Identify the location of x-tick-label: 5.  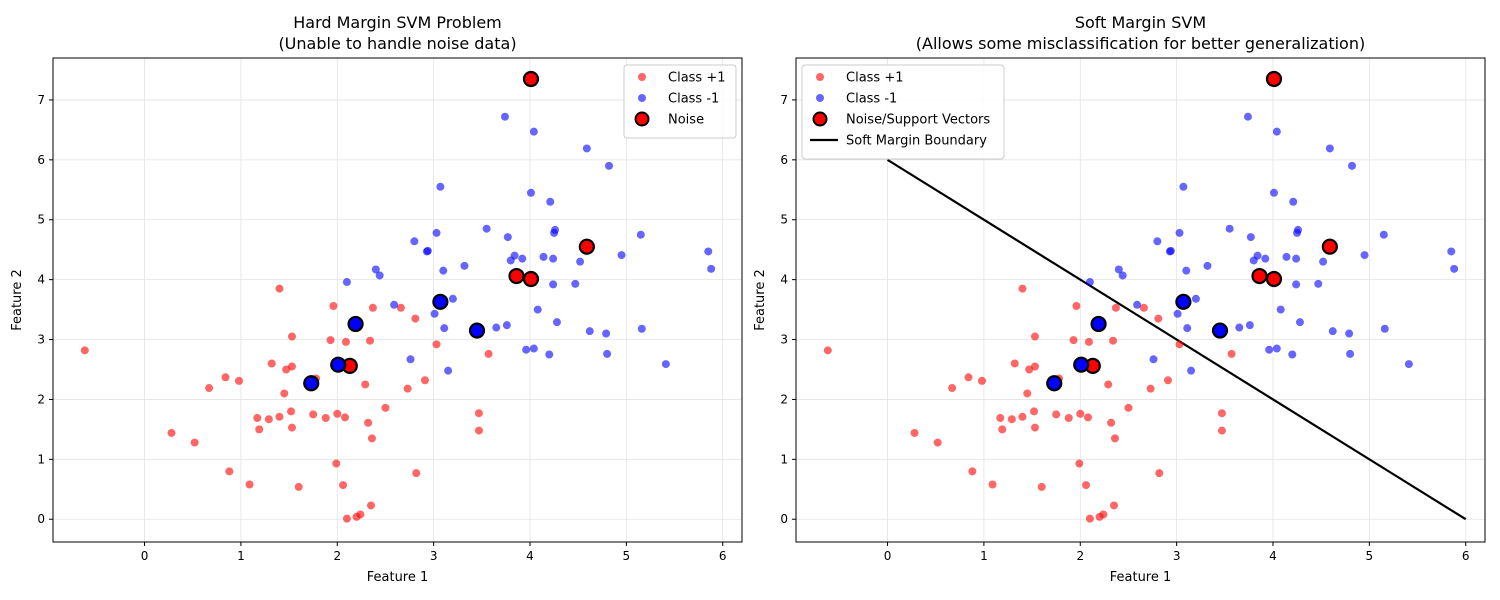
(627, 556).